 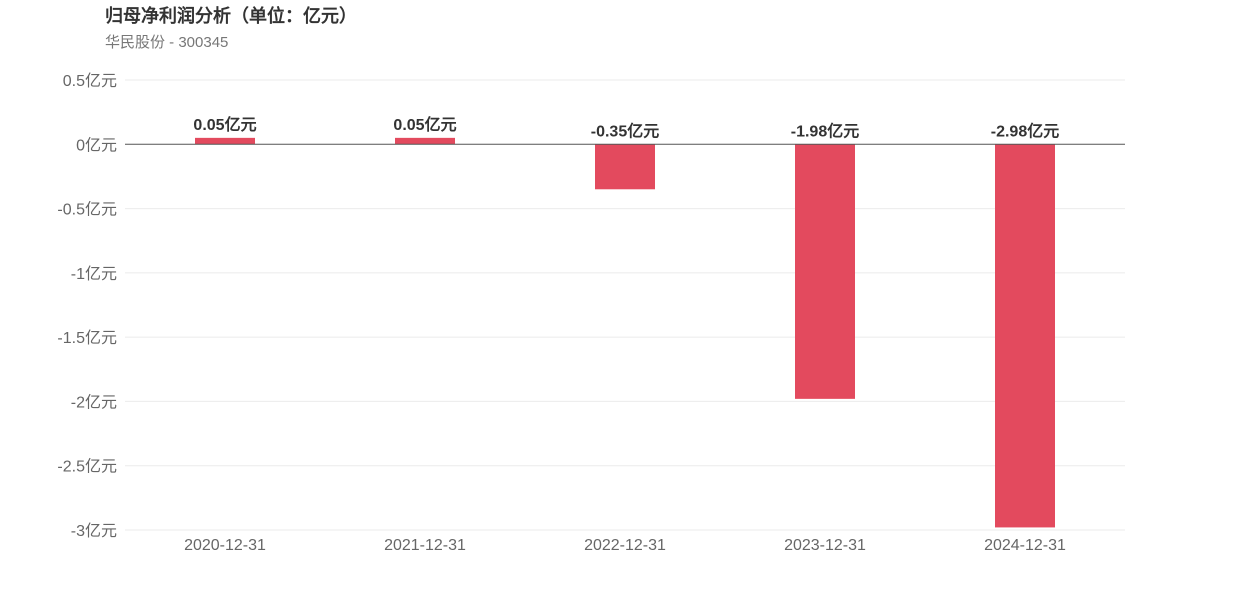 I want to click on chart-subtitle: 华民股份 - 300345, so click(x=167, y=42).